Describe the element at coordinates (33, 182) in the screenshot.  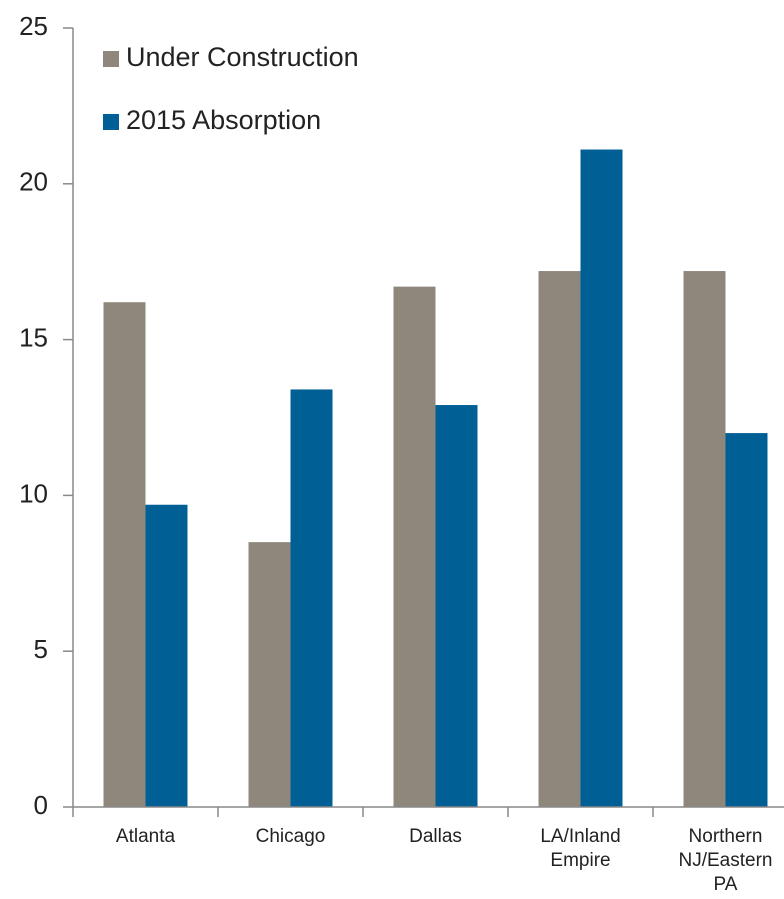
I see `y-tick-label: 20` at that location.